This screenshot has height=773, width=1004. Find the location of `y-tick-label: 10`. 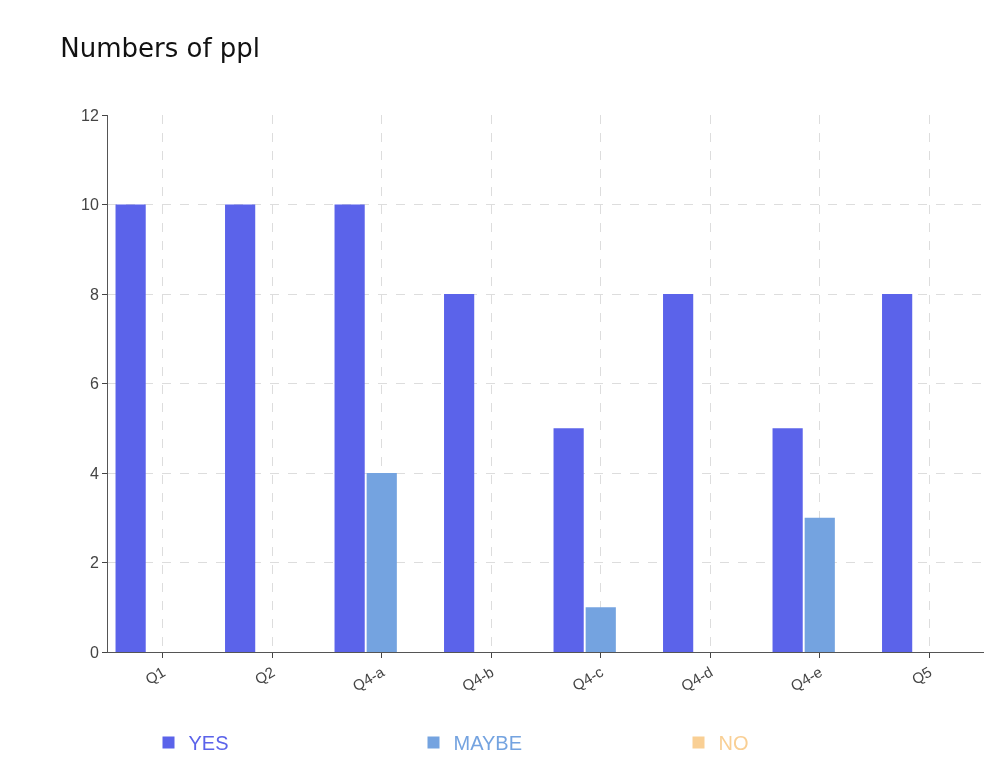

y-tick-label: 10 is located at coordinates (90, 205).